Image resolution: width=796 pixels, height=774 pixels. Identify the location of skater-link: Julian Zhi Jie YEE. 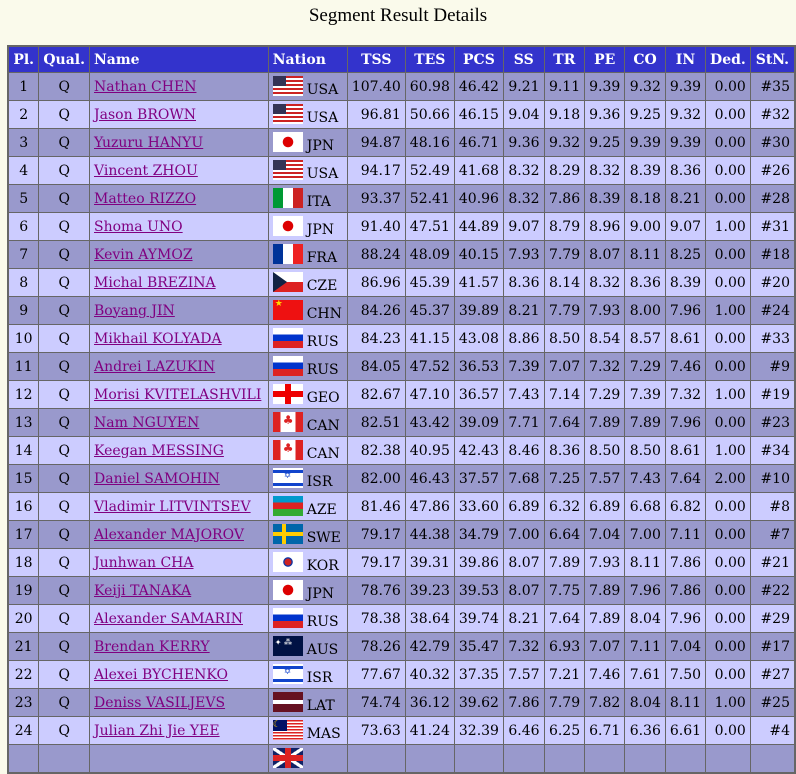
(157, 730).